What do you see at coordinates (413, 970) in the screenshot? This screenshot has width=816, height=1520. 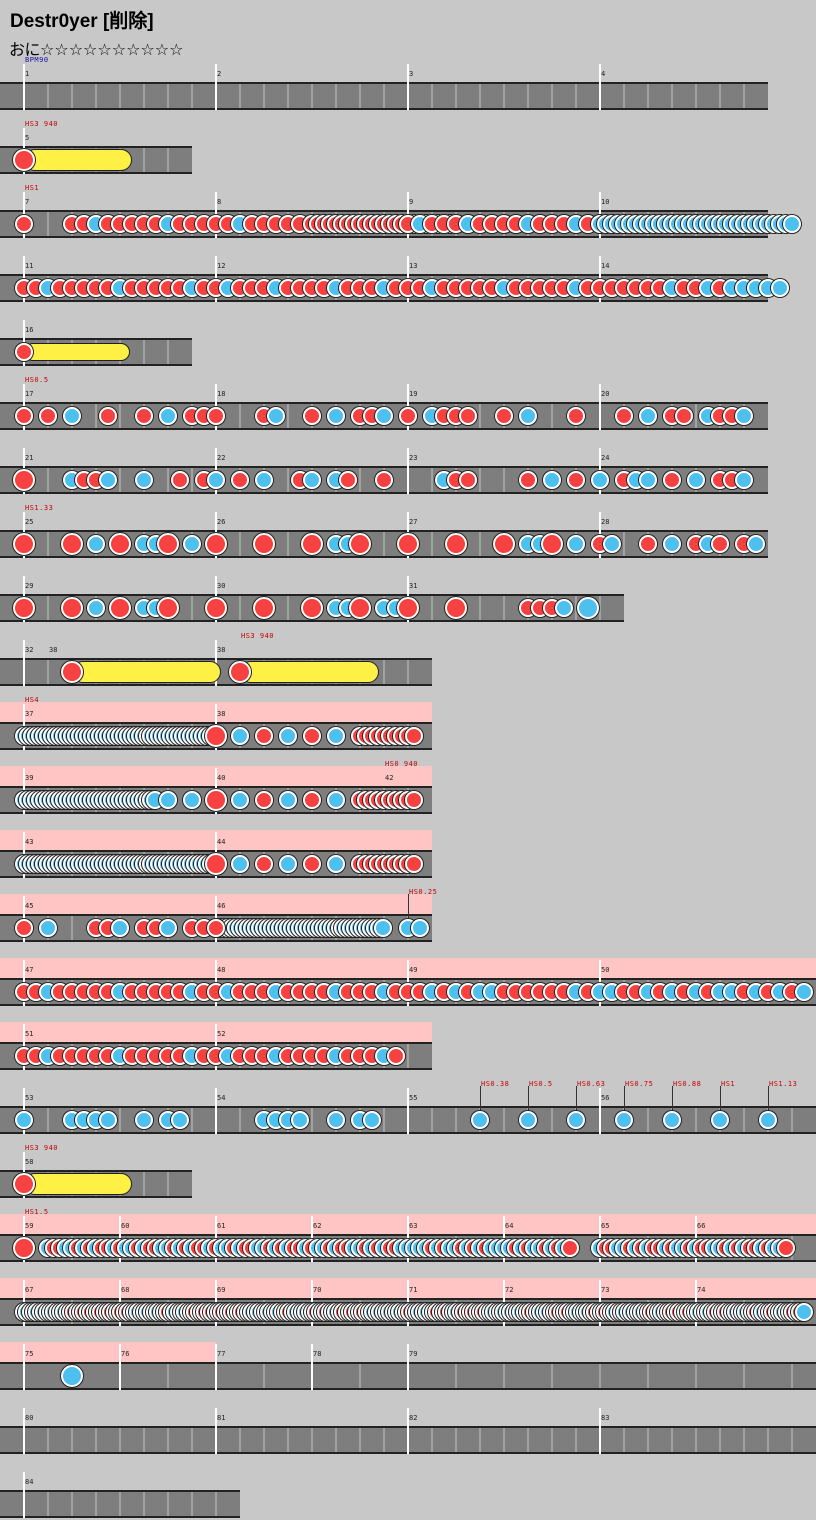 I see `measure-number: 49` at bounding box center [413, 970].